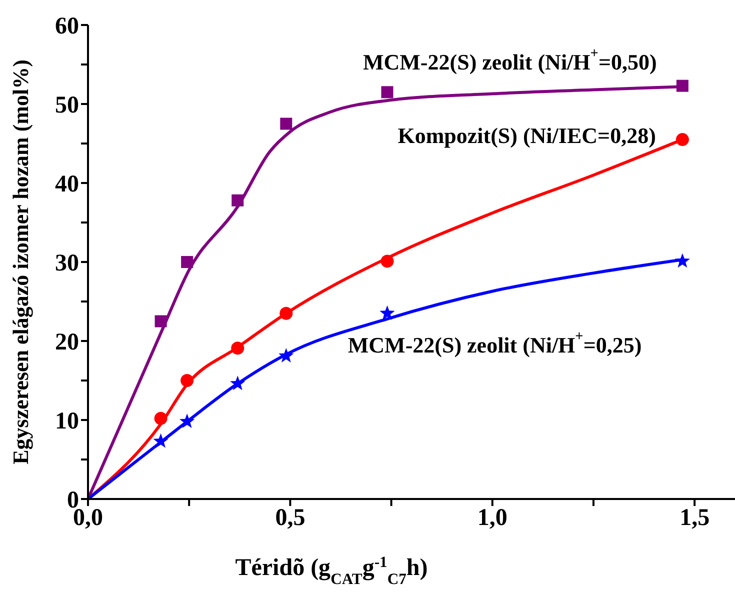  I want to click on y-axis-title: Egyszeresen elágazó izomer hozam (mol%), so click(20, 262).